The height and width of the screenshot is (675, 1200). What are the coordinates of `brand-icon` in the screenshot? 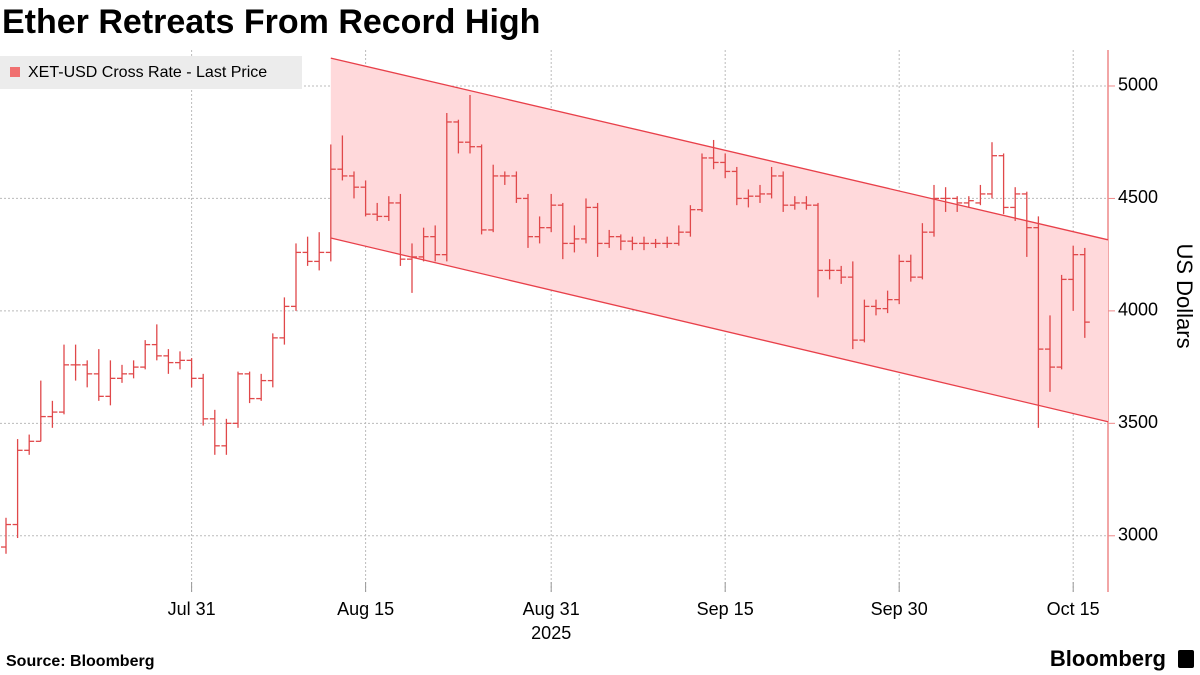 It's located at (1186, 659).